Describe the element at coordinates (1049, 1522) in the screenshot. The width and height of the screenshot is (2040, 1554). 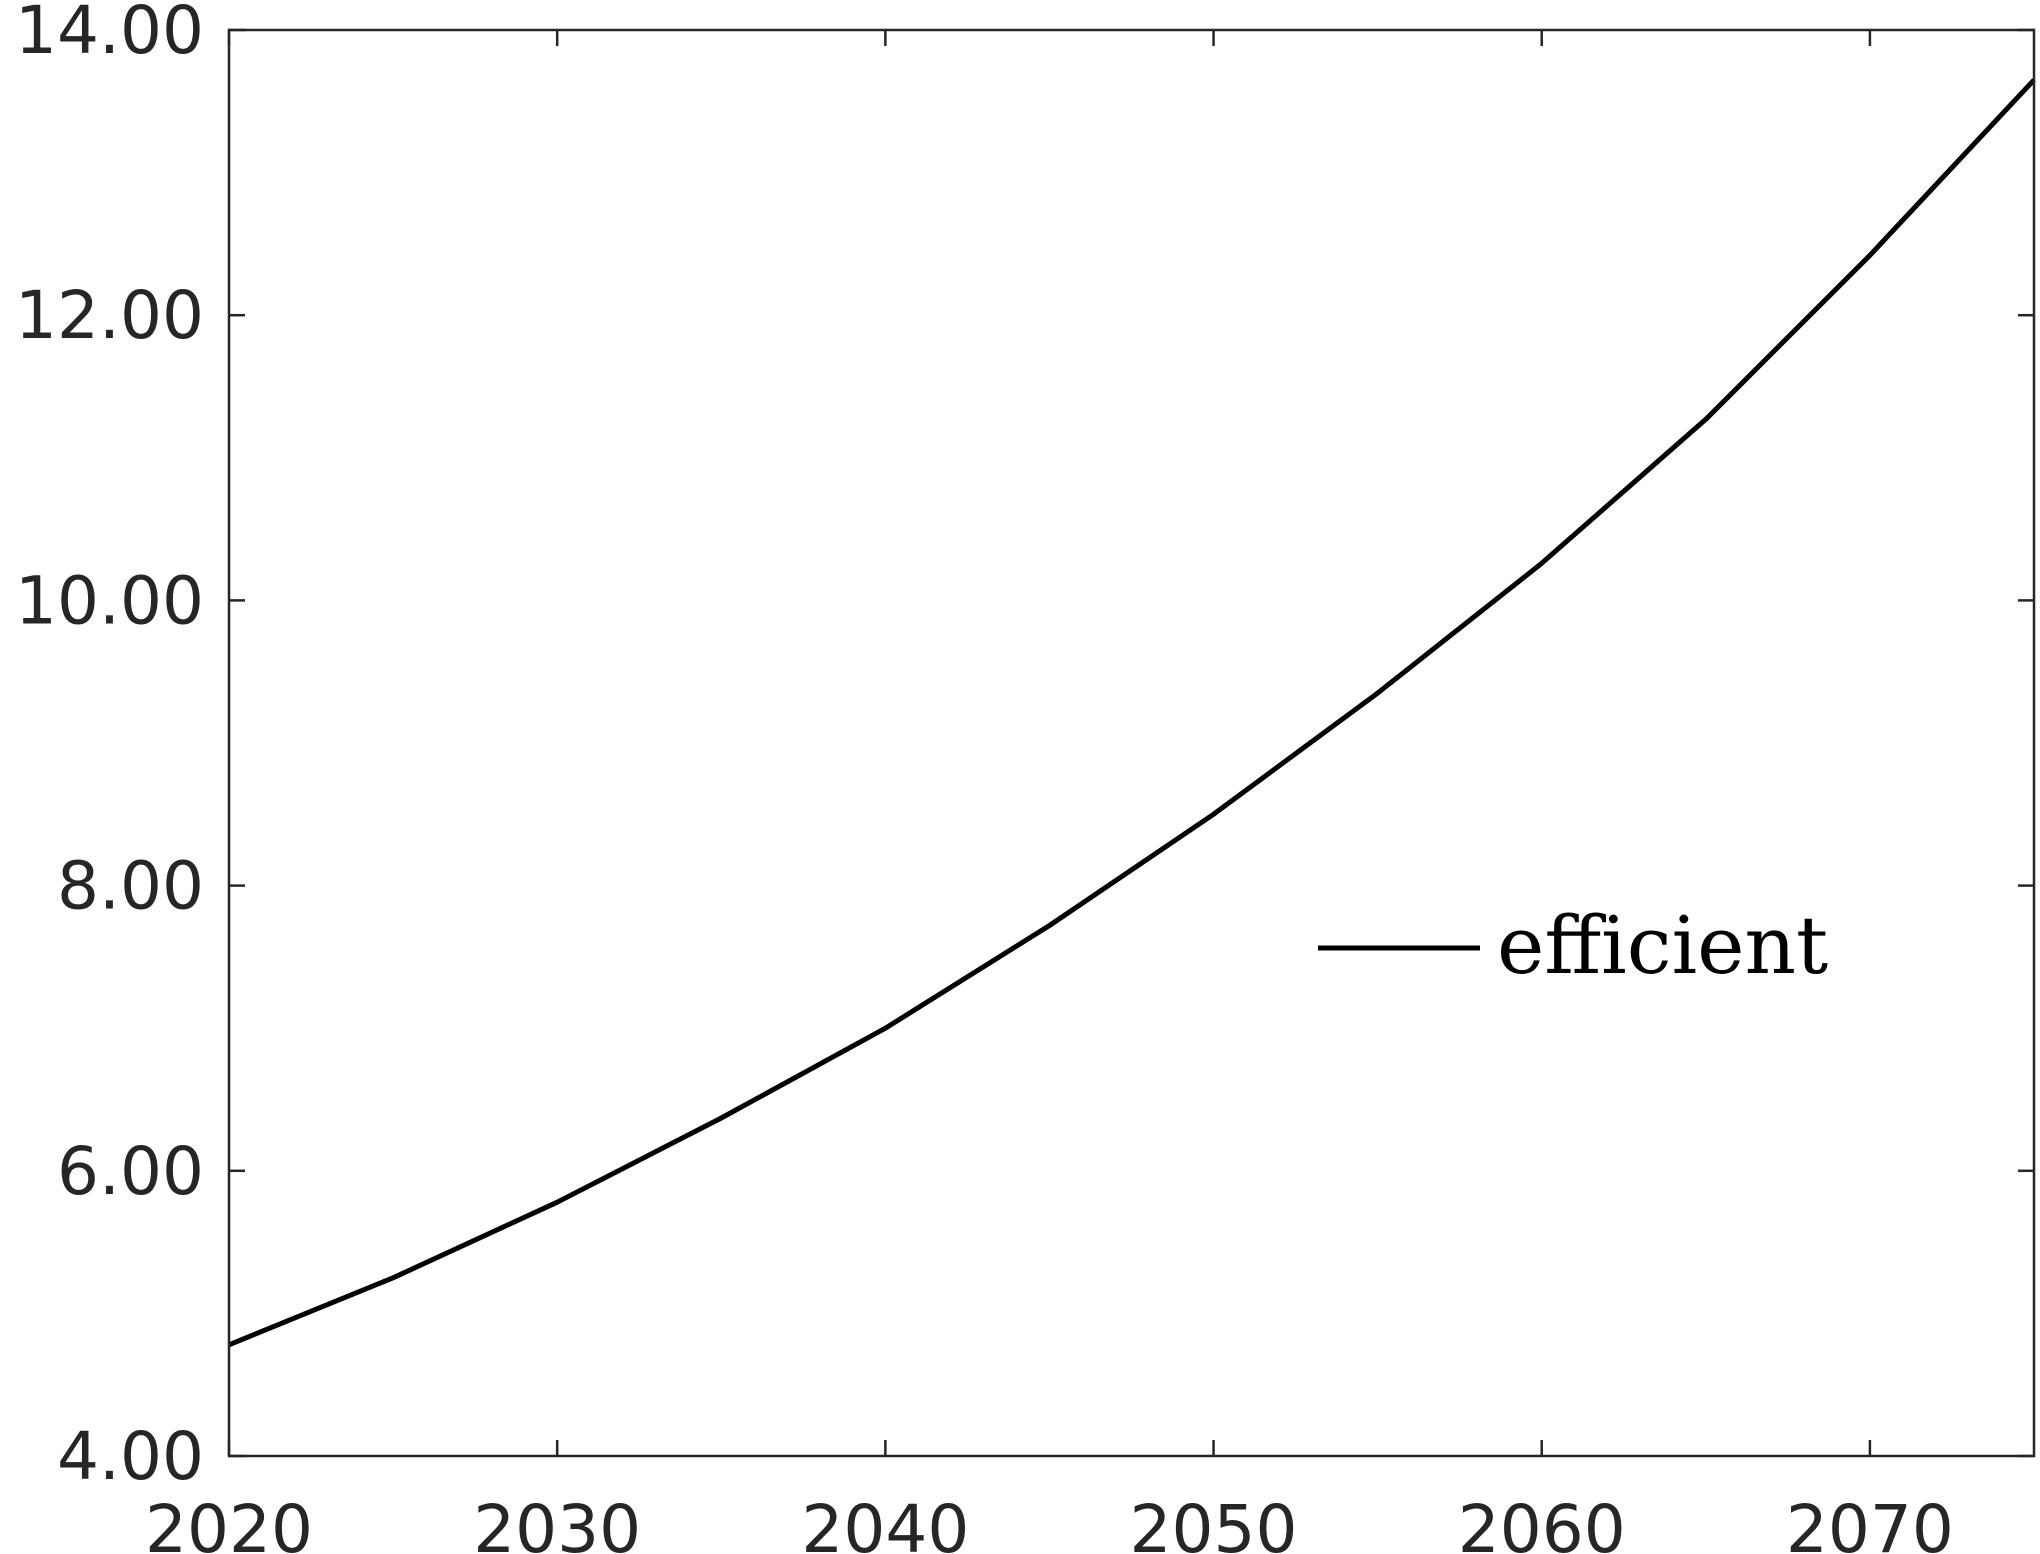
I see `x-axis-tick-labels: 2020 2030 2040 2050 2060 2070` at that location.